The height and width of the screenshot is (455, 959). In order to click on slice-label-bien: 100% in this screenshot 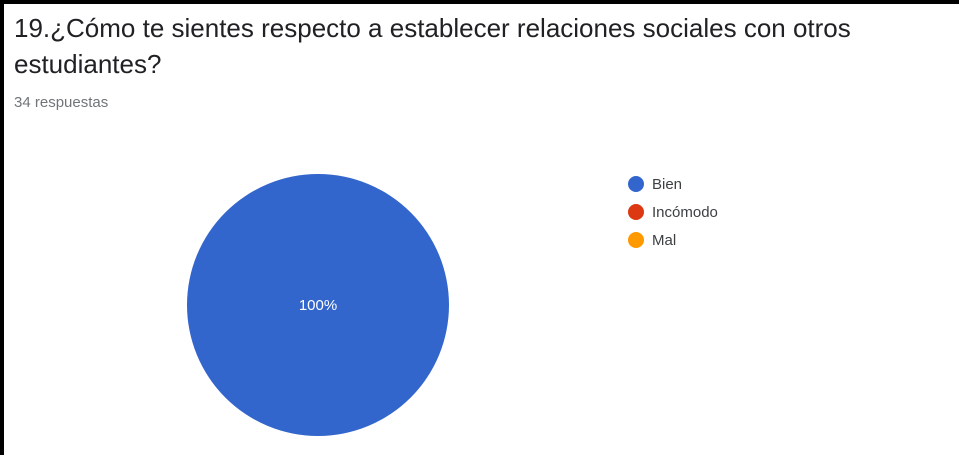, I will do `click(318, 305)`.